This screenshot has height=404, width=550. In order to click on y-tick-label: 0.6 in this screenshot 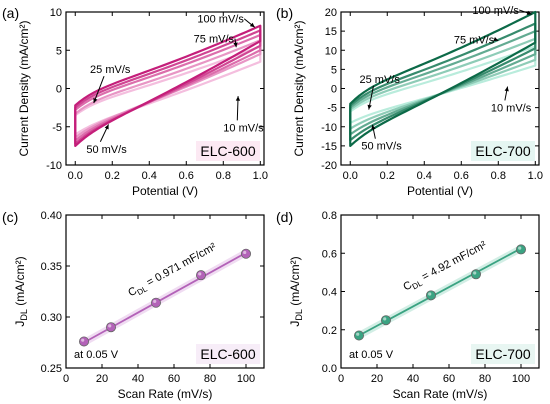, I will do `click(329, 254)`.